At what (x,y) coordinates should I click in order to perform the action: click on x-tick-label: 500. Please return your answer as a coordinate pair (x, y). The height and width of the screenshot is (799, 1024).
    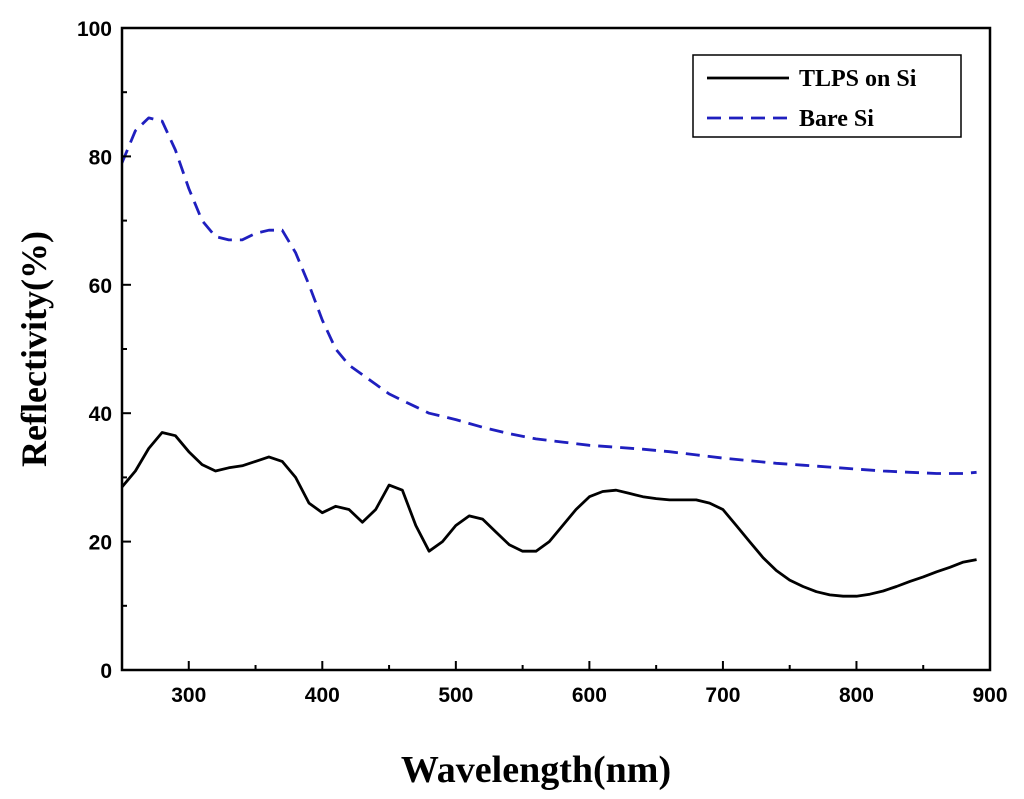
    Looking at the image, I should click on (455, 695).